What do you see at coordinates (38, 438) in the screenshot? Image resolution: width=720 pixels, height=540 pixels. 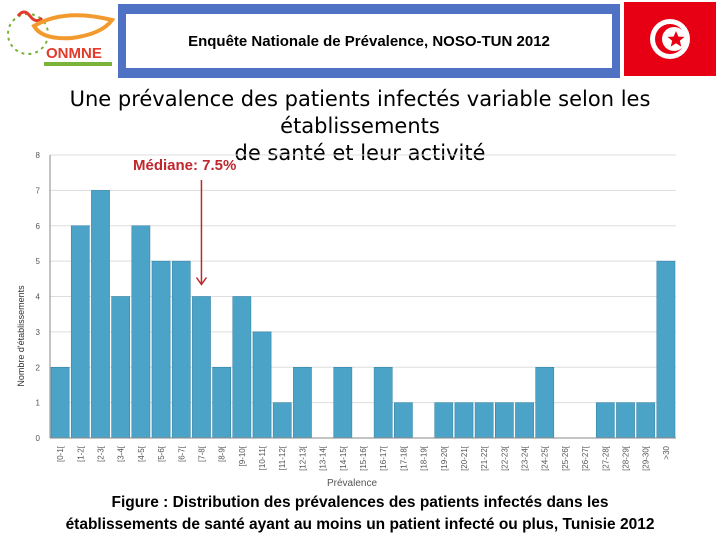 I see `y-tick-label: 0` at bounding box center [38, 438].